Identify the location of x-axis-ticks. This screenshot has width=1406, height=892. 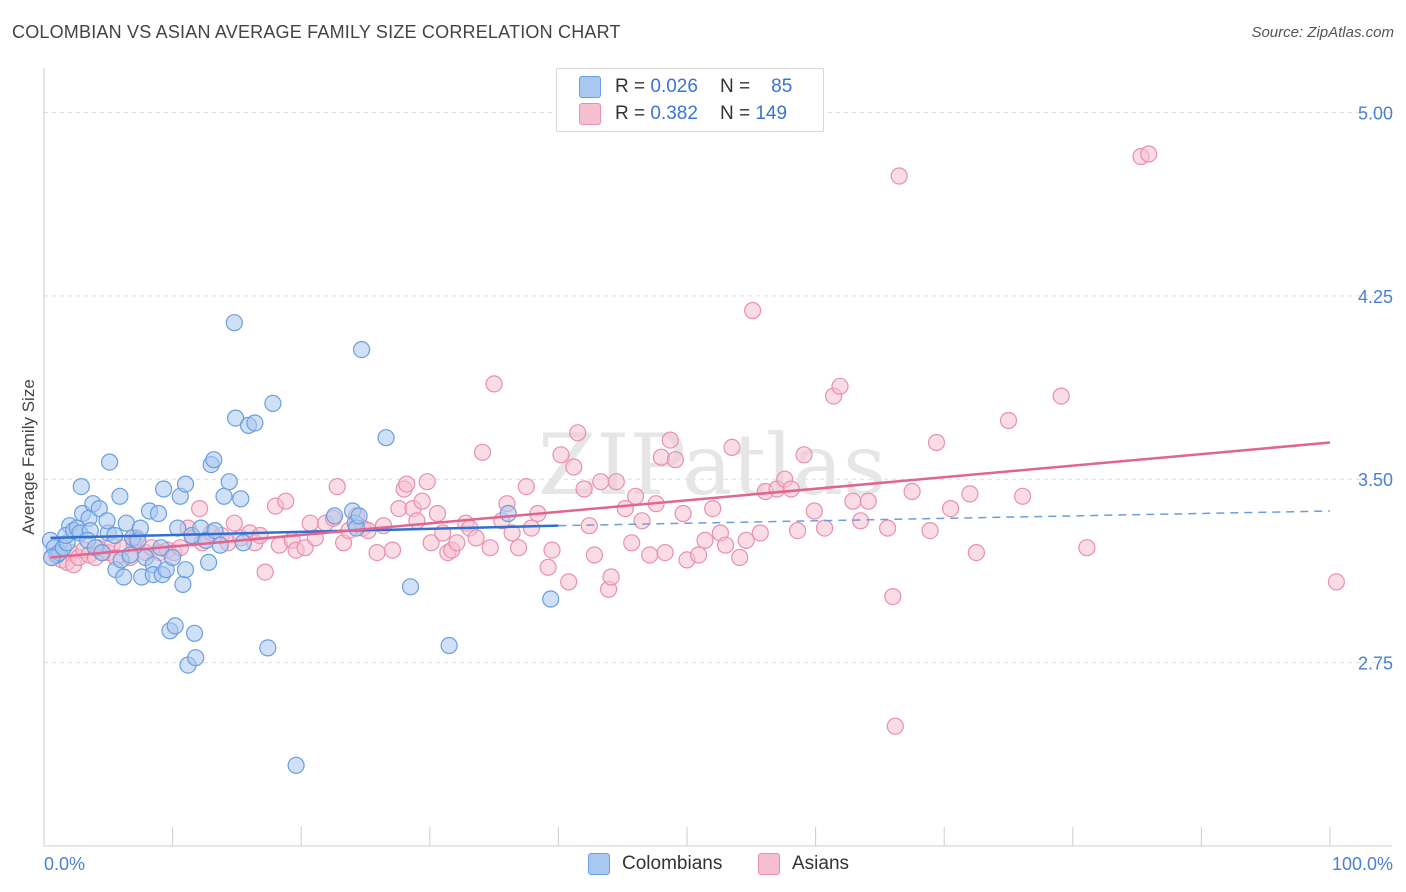
(687, 836).